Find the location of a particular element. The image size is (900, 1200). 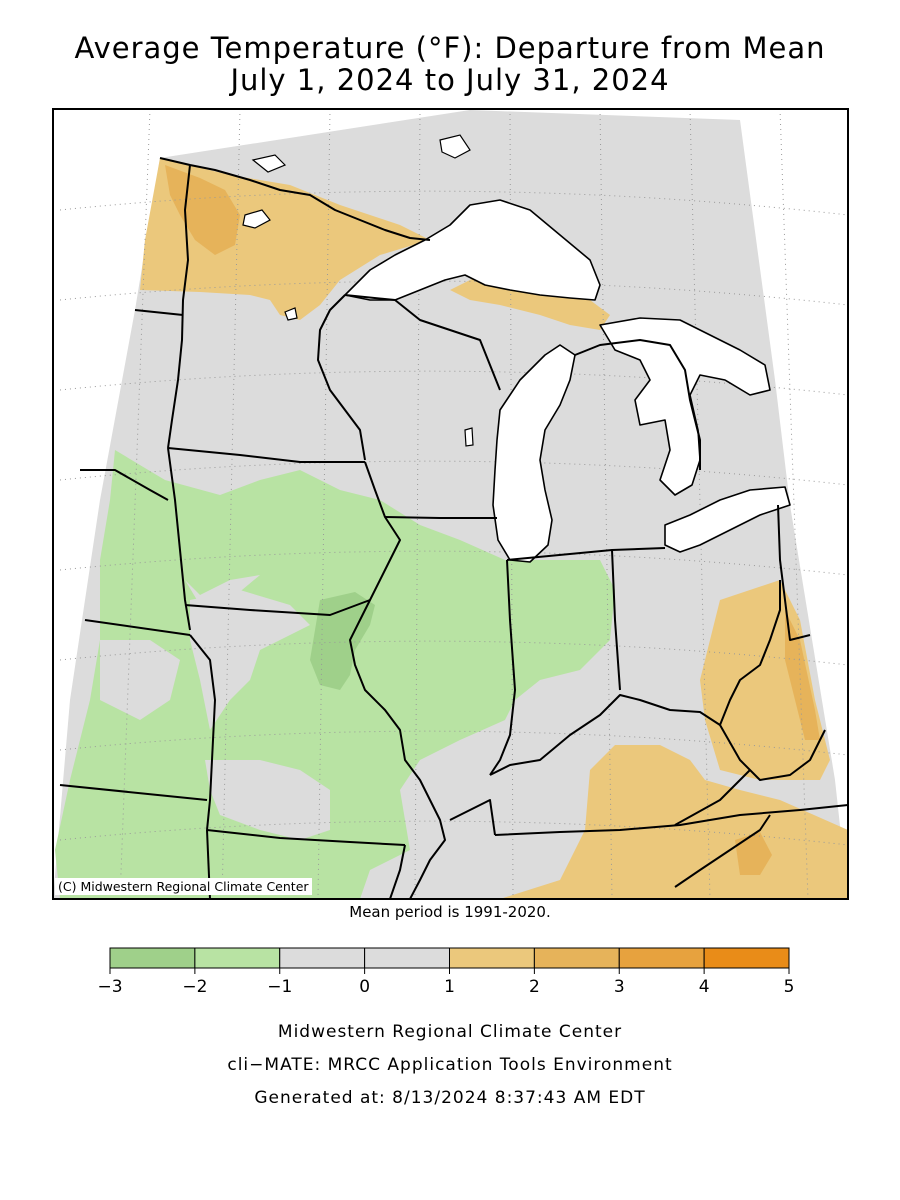

warm-region-kentucky-darker is located at coordinates (753, 853).